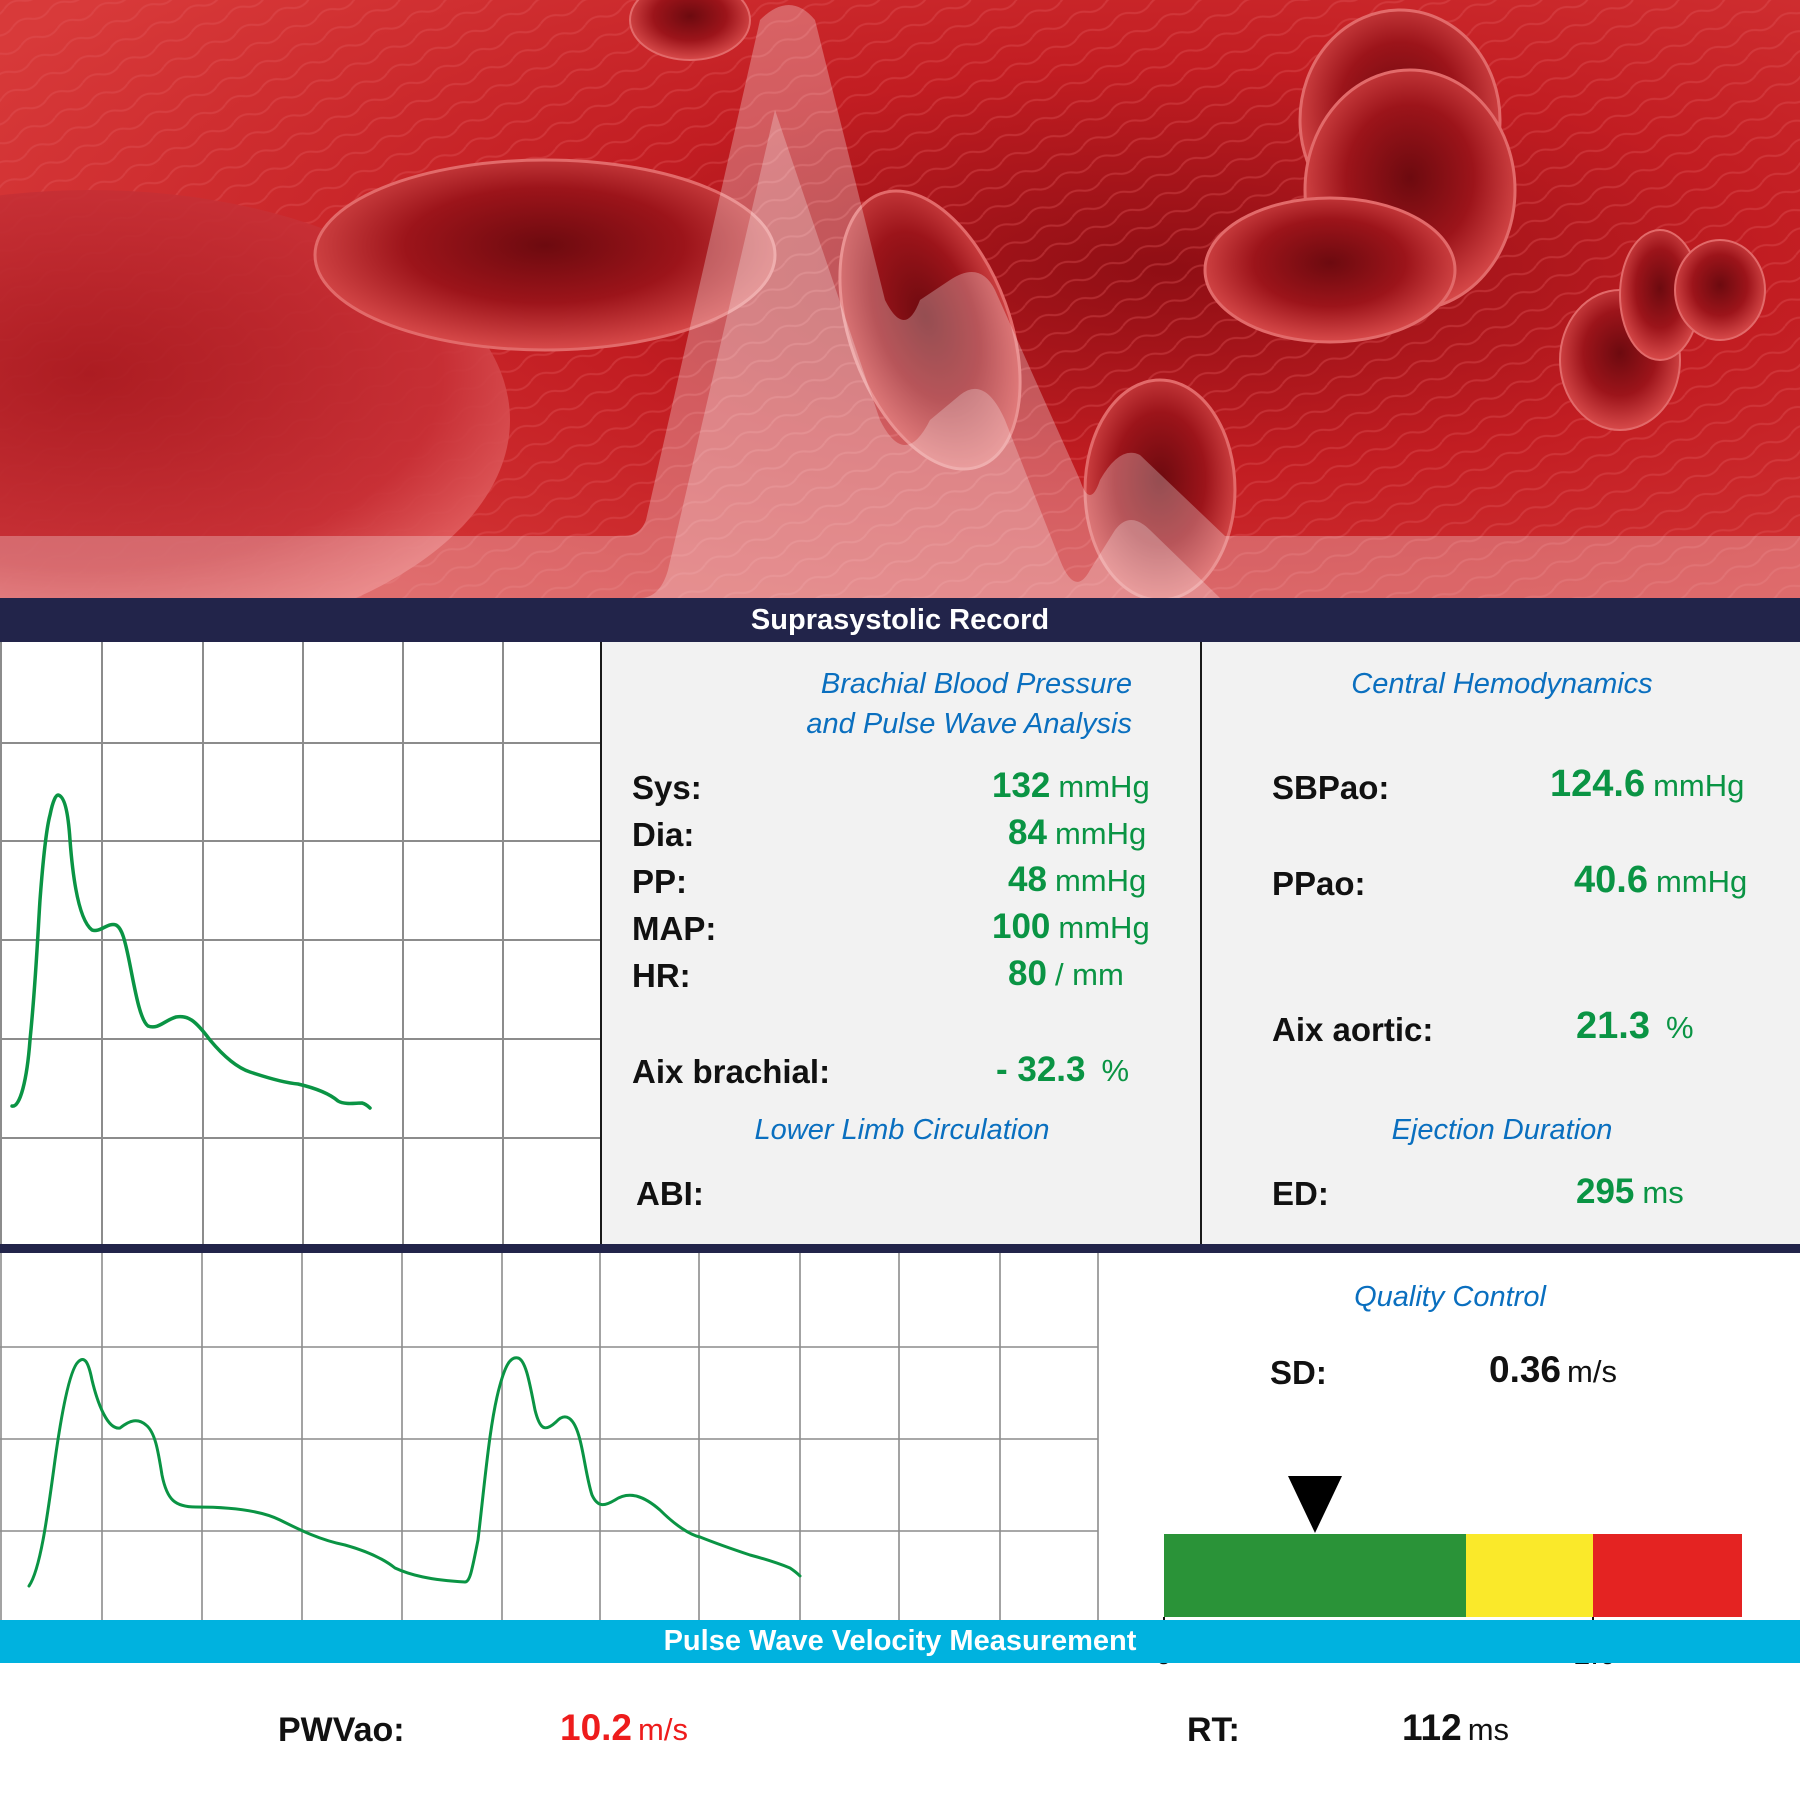  Describe the element at coordinates (674, 928) in the screenshot. I see `map-label: MAP:` at that location.